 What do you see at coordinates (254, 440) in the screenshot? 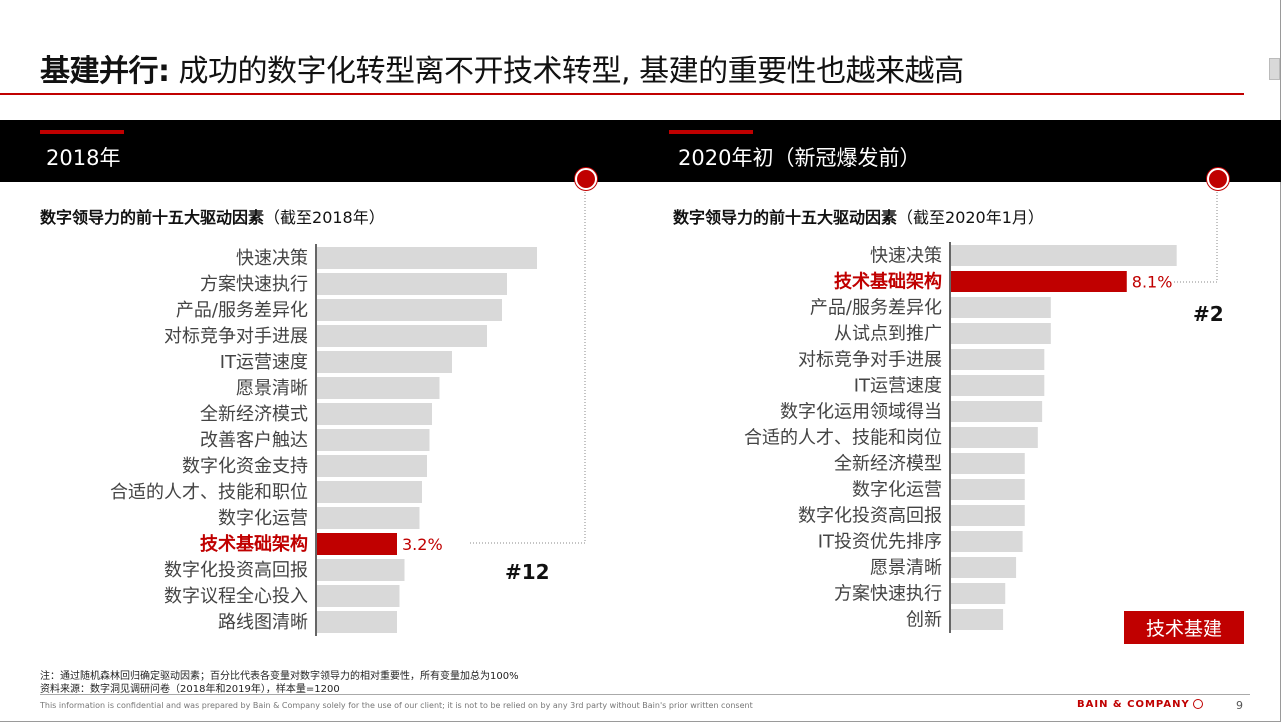
I see `left-category-label: 改善客户触达` at bounding box center [254, 440].